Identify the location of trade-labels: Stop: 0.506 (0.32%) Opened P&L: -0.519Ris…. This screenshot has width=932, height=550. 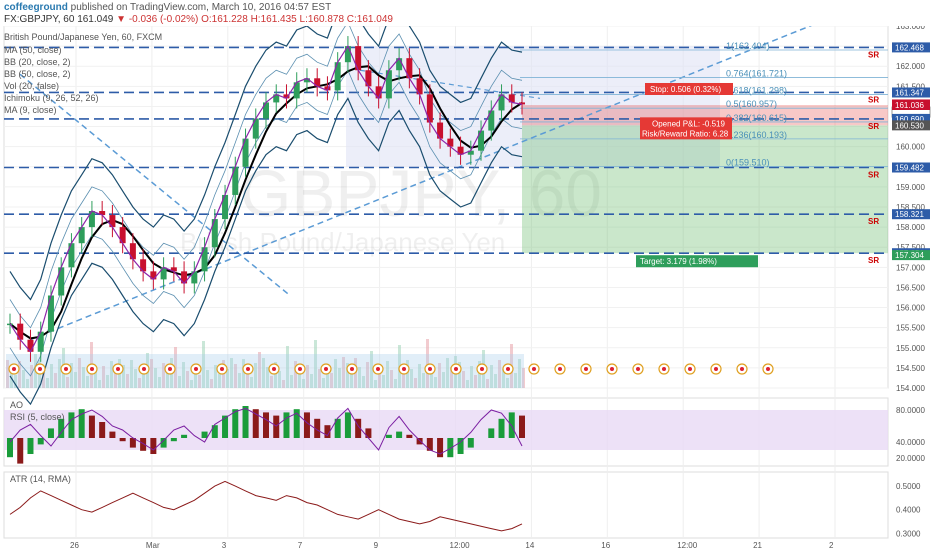
(697, 175).